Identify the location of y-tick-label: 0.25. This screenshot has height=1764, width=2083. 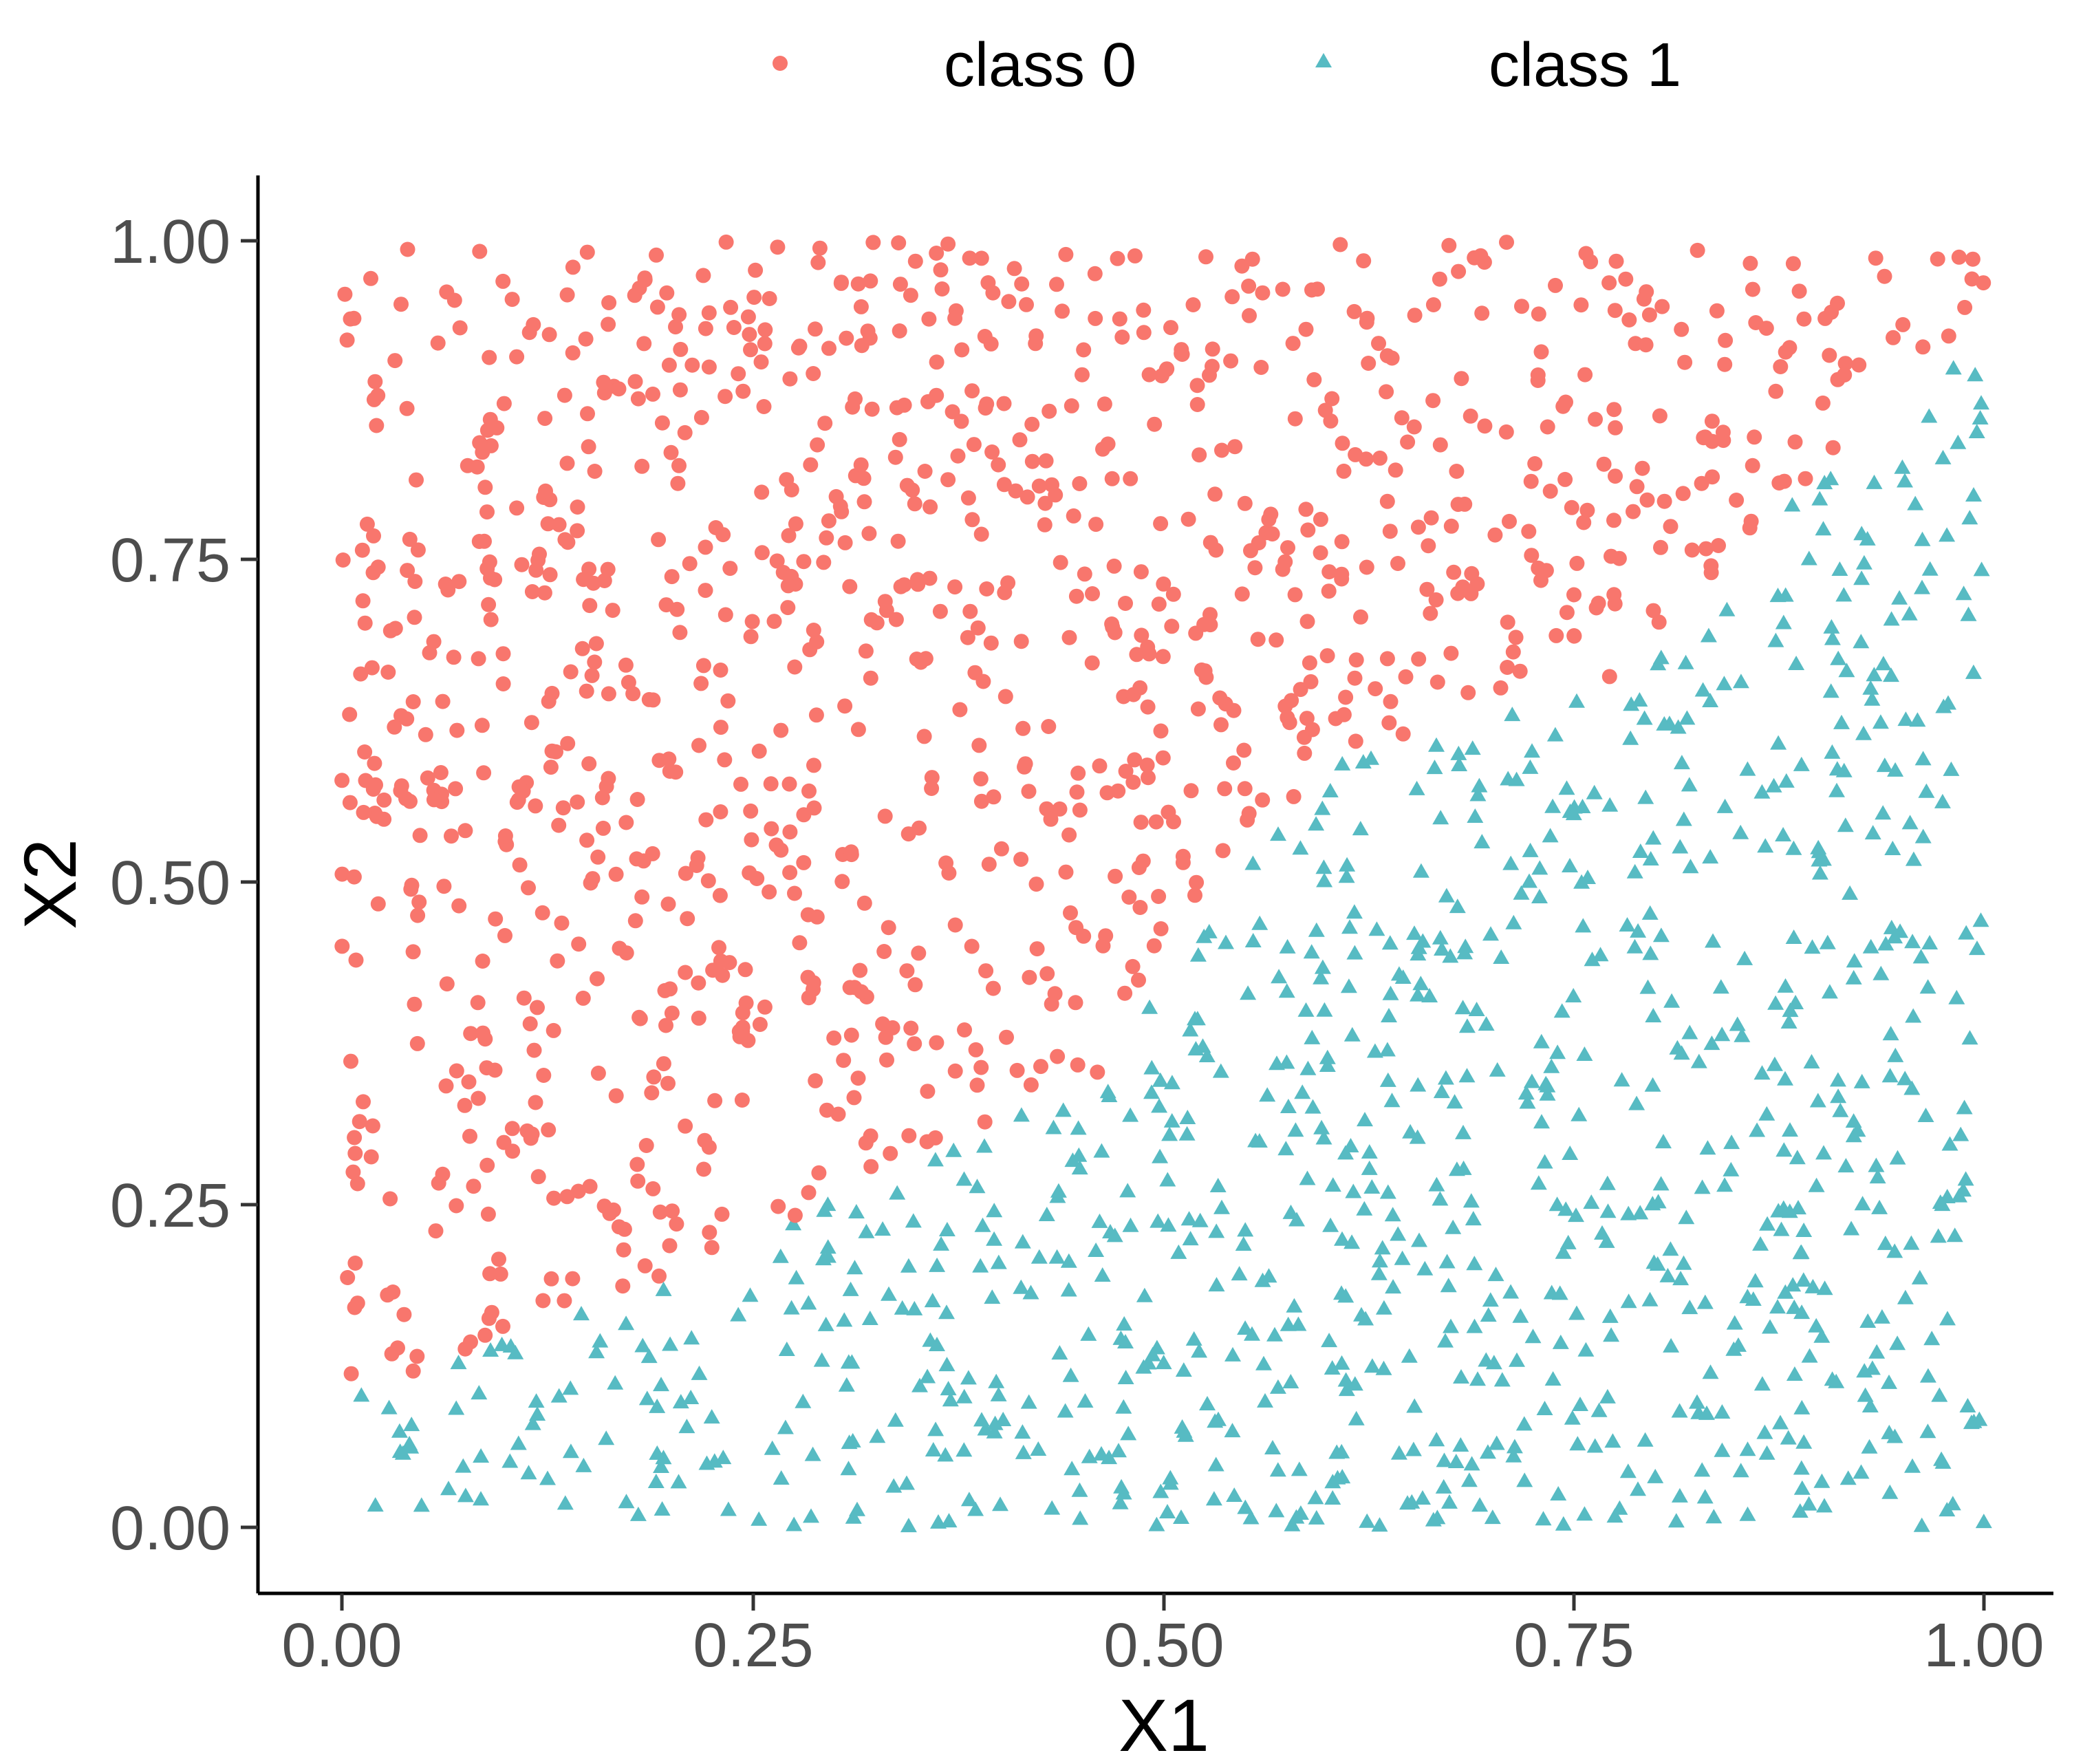
(170, 1206).